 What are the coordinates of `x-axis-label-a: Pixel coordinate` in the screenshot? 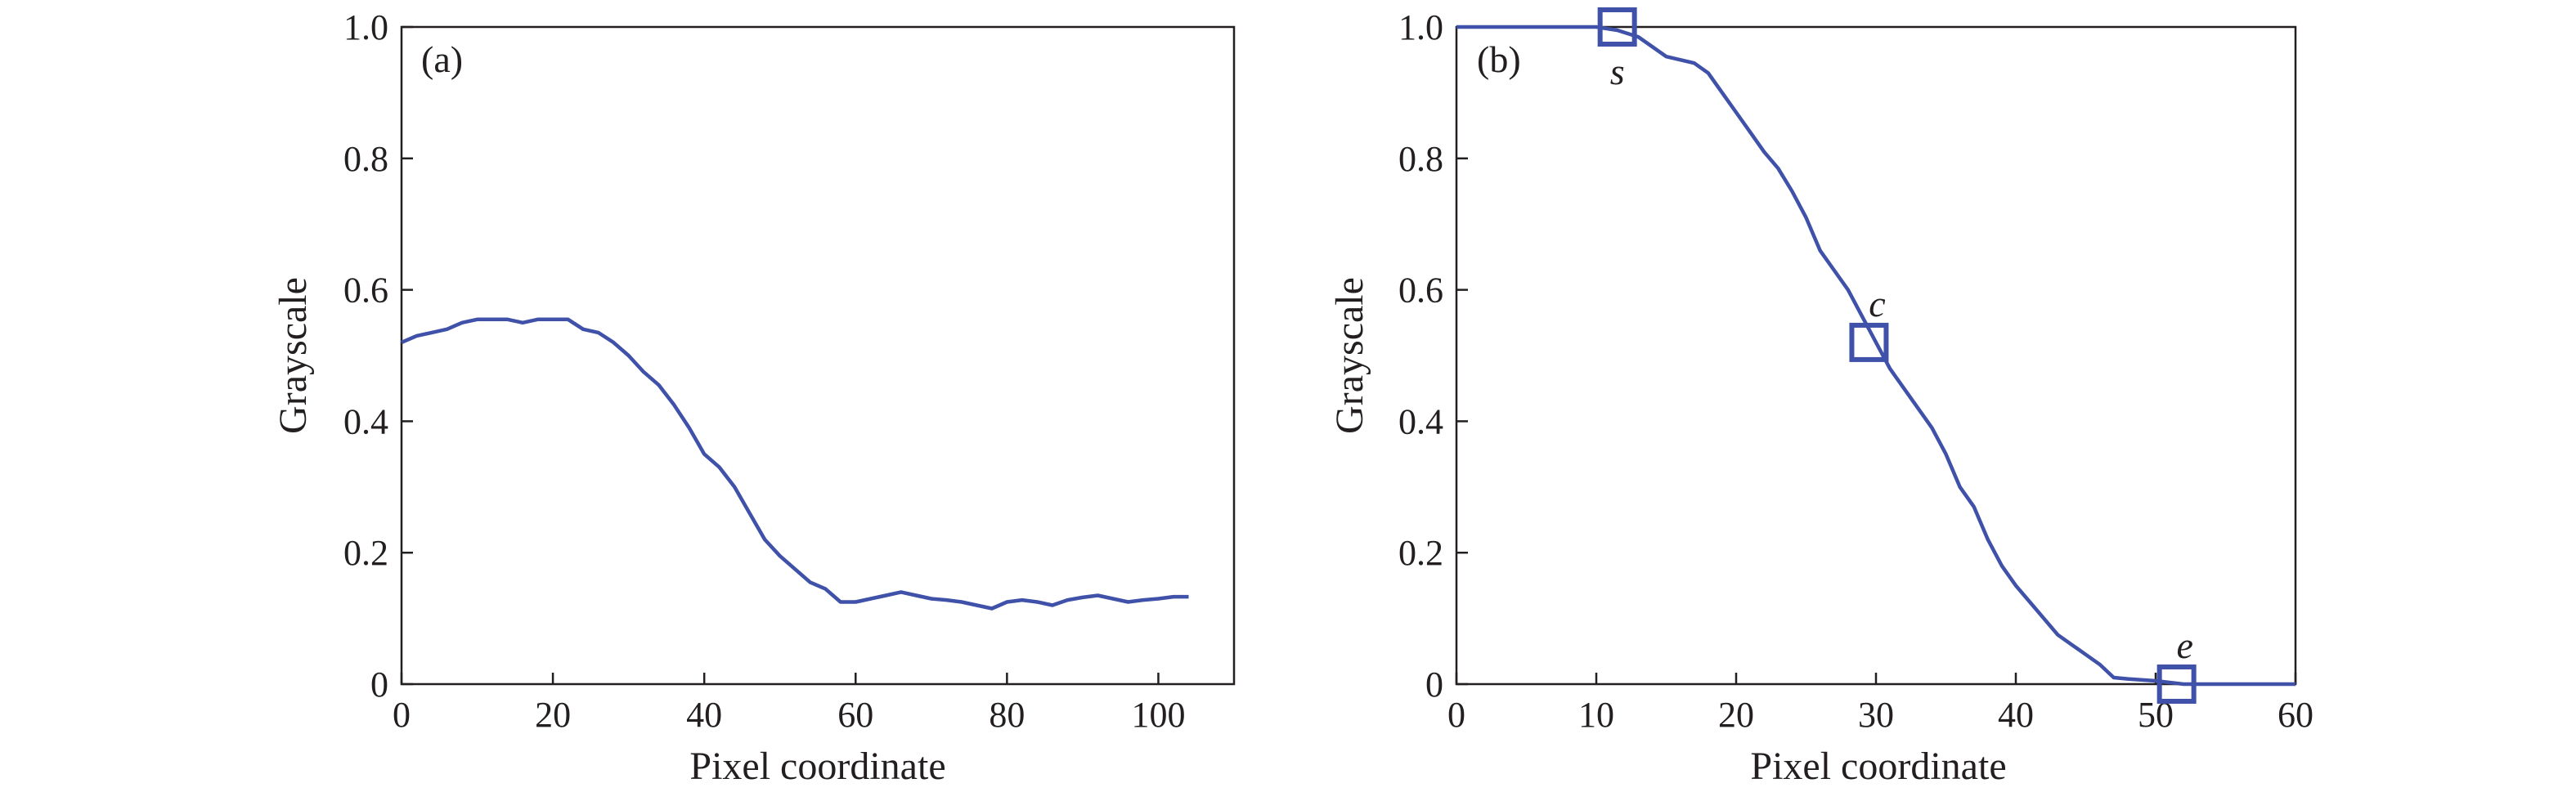 It's located at (817, 767).